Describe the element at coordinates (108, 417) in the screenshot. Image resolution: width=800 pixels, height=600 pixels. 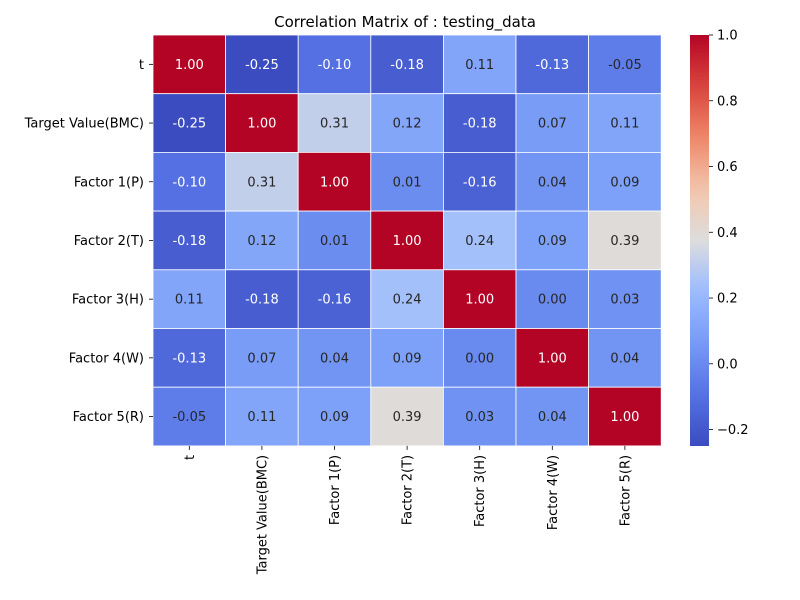
I see `y-tick-label: Factor 5(R)` at that location.